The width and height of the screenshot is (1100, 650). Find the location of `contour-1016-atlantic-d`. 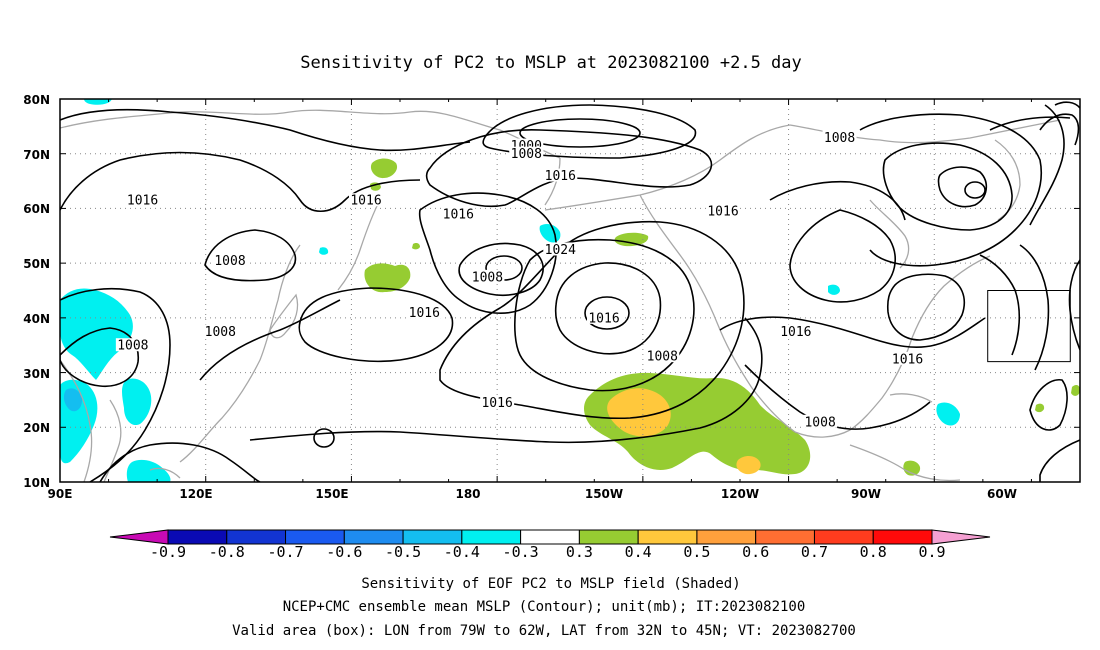

contour-1016-atlantic-d is located at coordinates (1048, 405).